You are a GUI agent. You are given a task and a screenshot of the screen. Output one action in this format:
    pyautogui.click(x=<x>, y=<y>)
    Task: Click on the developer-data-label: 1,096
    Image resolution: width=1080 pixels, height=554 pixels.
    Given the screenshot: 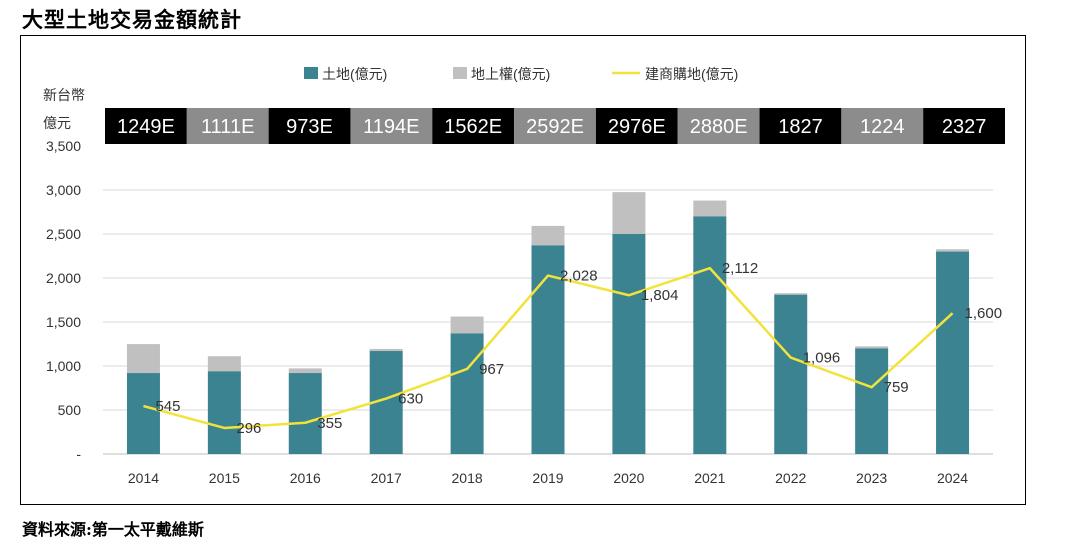 What is the action you would take?
    pyautogui.click(x=822, y=358)
    